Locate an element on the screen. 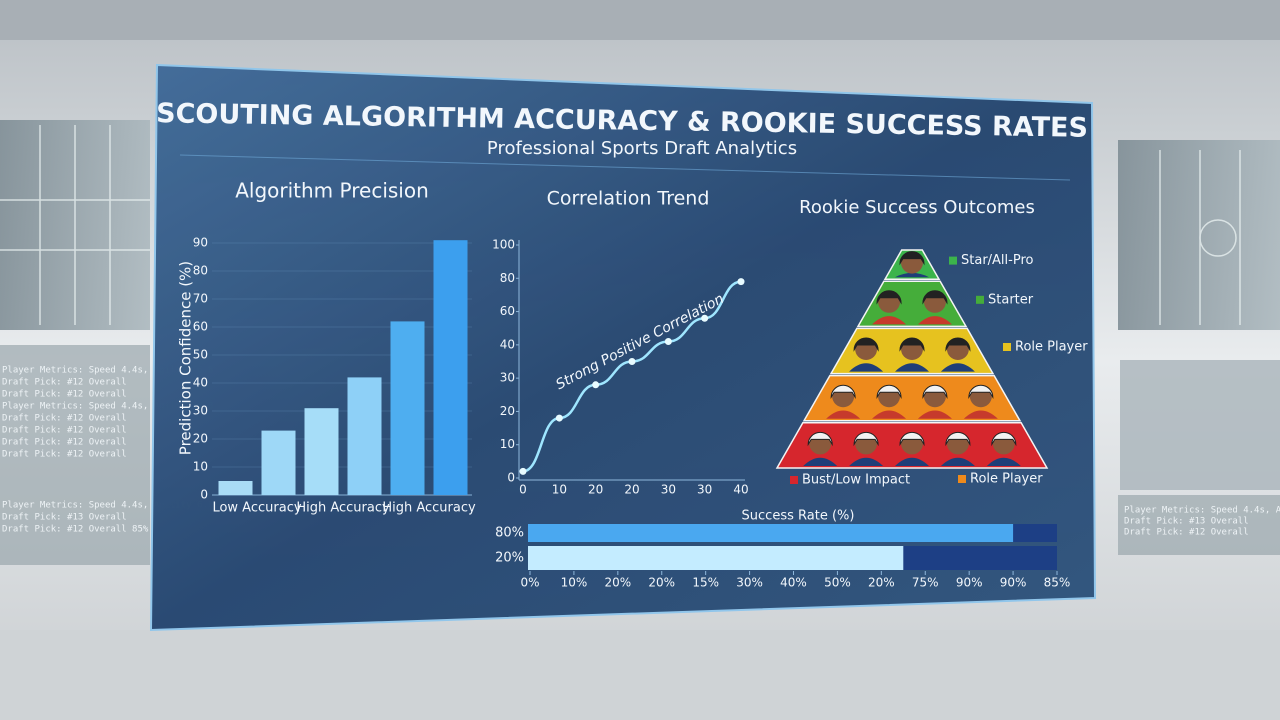 The height and width of the screenshot is (720, 1280). x-axis-label: Success Rate (%) is located at coordinates (798, 516).